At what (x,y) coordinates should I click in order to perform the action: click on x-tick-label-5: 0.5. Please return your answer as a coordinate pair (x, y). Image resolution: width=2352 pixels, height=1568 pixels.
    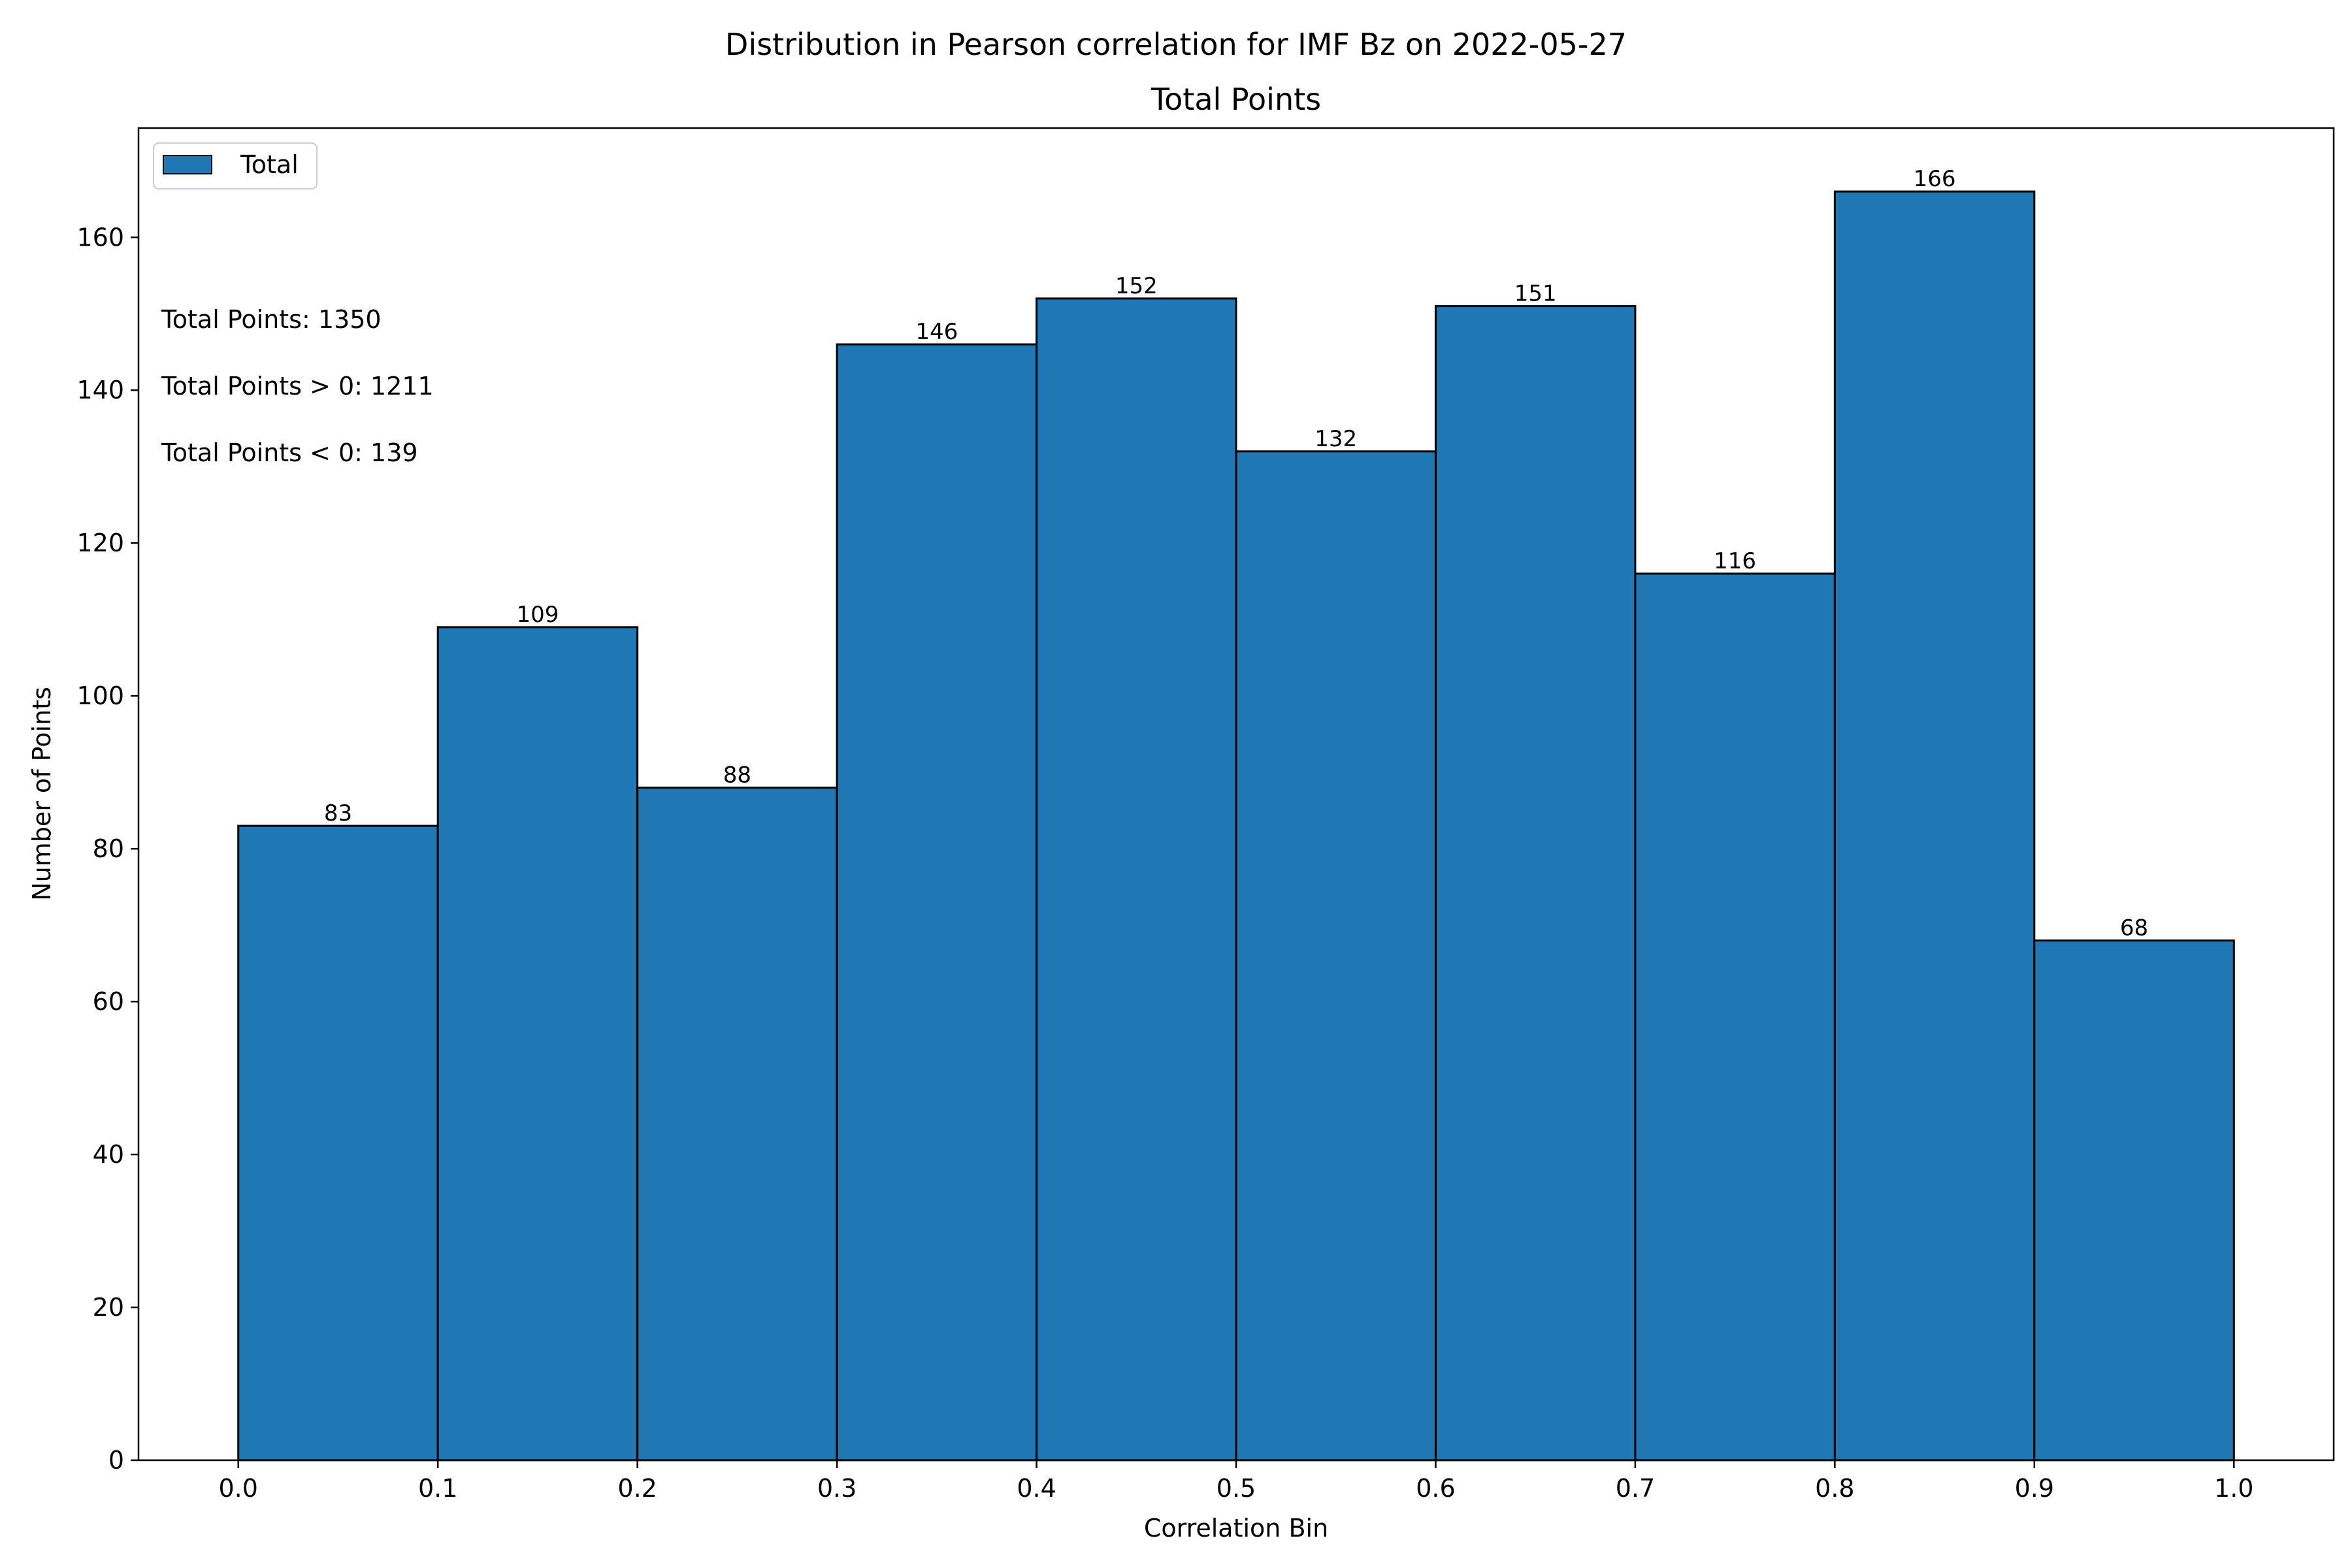
    Looking at the image, I should click on (1236, 1488).